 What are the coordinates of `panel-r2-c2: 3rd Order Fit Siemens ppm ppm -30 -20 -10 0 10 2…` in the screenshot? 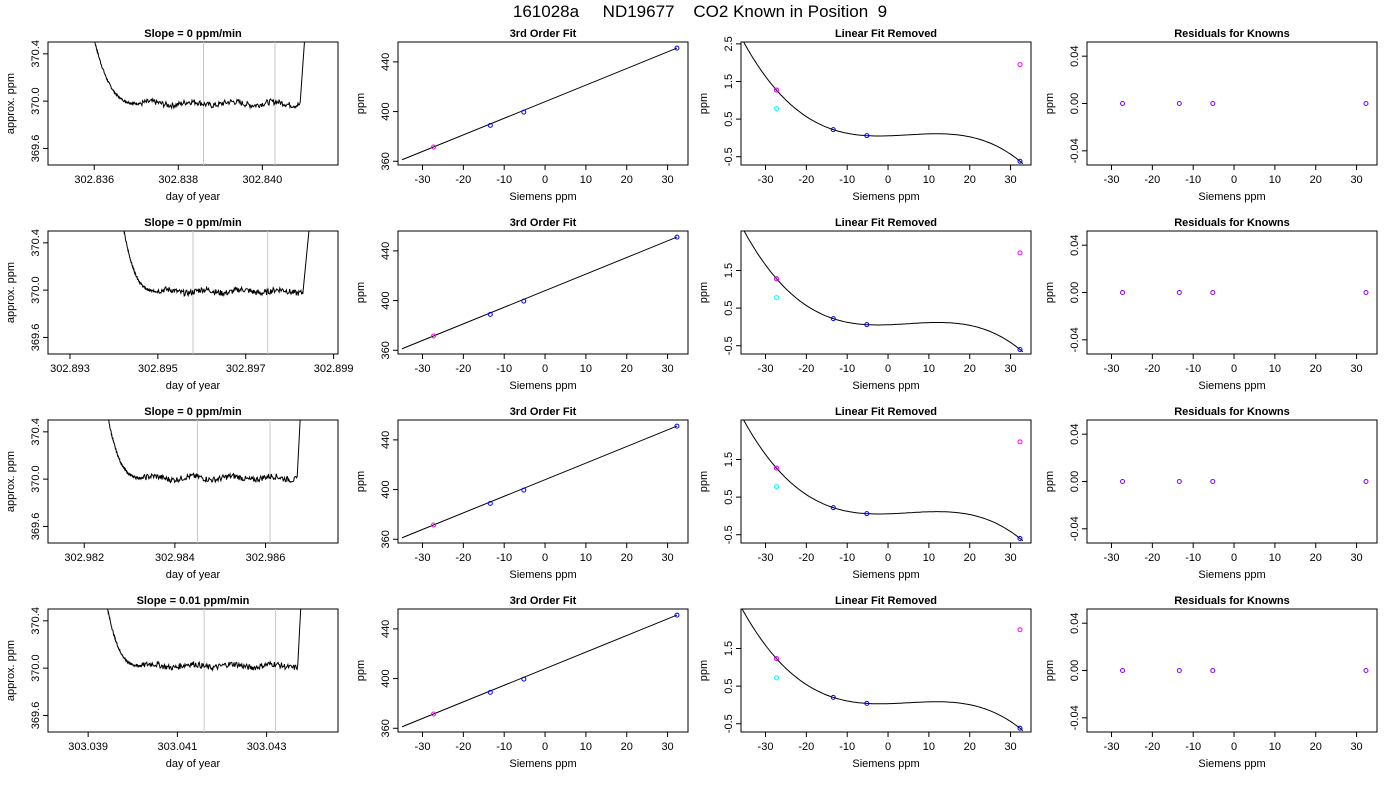 It's located at (522, 304).